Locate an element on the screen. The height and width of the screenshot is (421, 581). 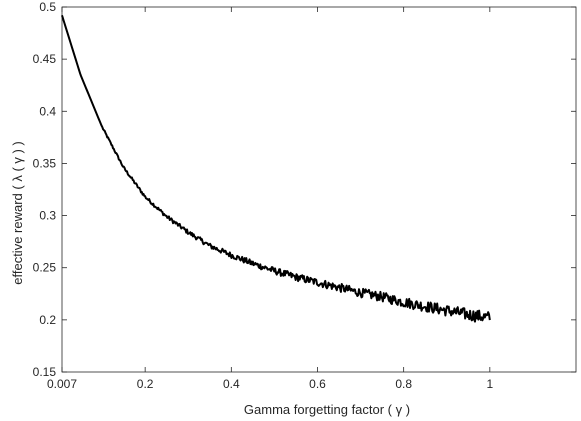
y-tick-label: 0.5 is located at coordinates (47, 7).